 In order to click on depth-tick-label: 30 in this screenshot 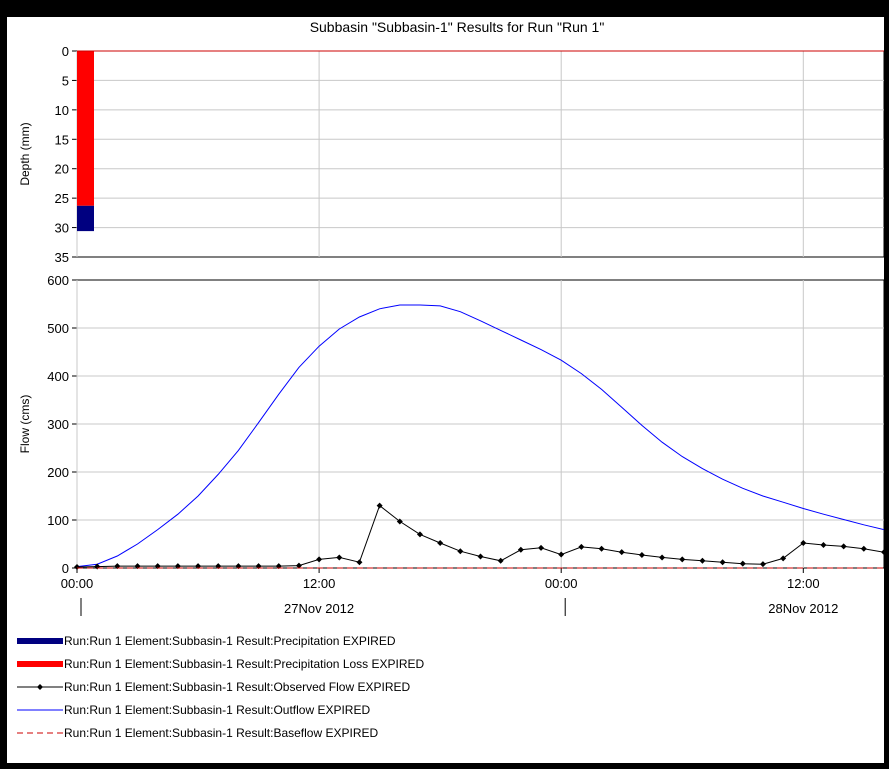, I will do `click(62, 228)`.